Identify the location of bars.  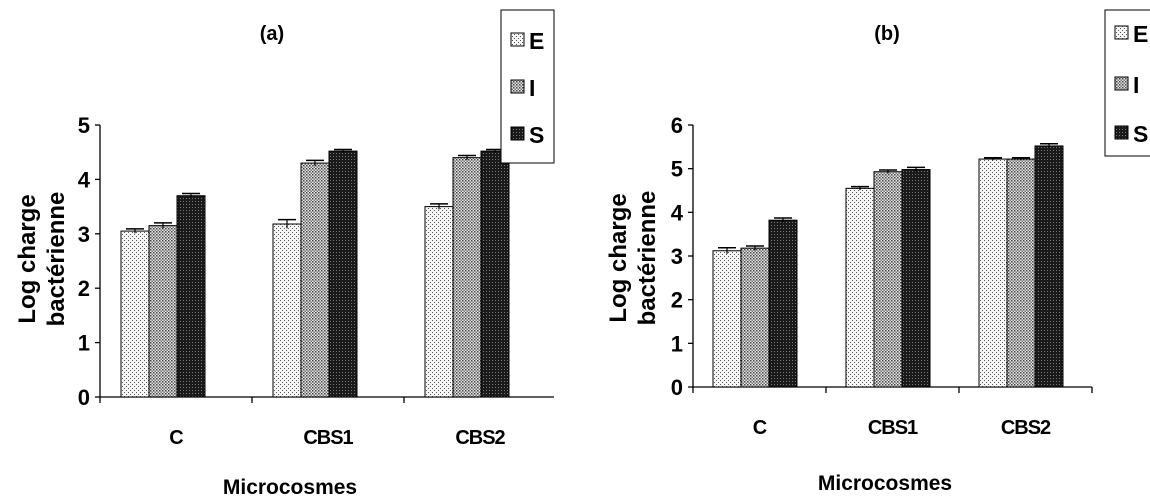
(888, 265).